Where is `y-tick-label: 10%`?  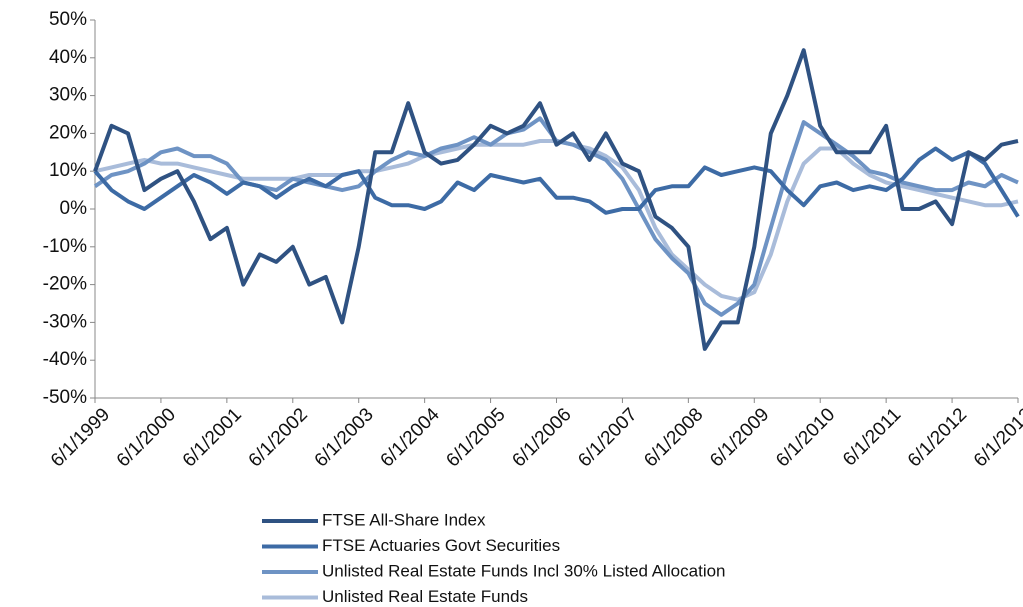 y-tick-label: 10% is located at coordinates (68, 170).